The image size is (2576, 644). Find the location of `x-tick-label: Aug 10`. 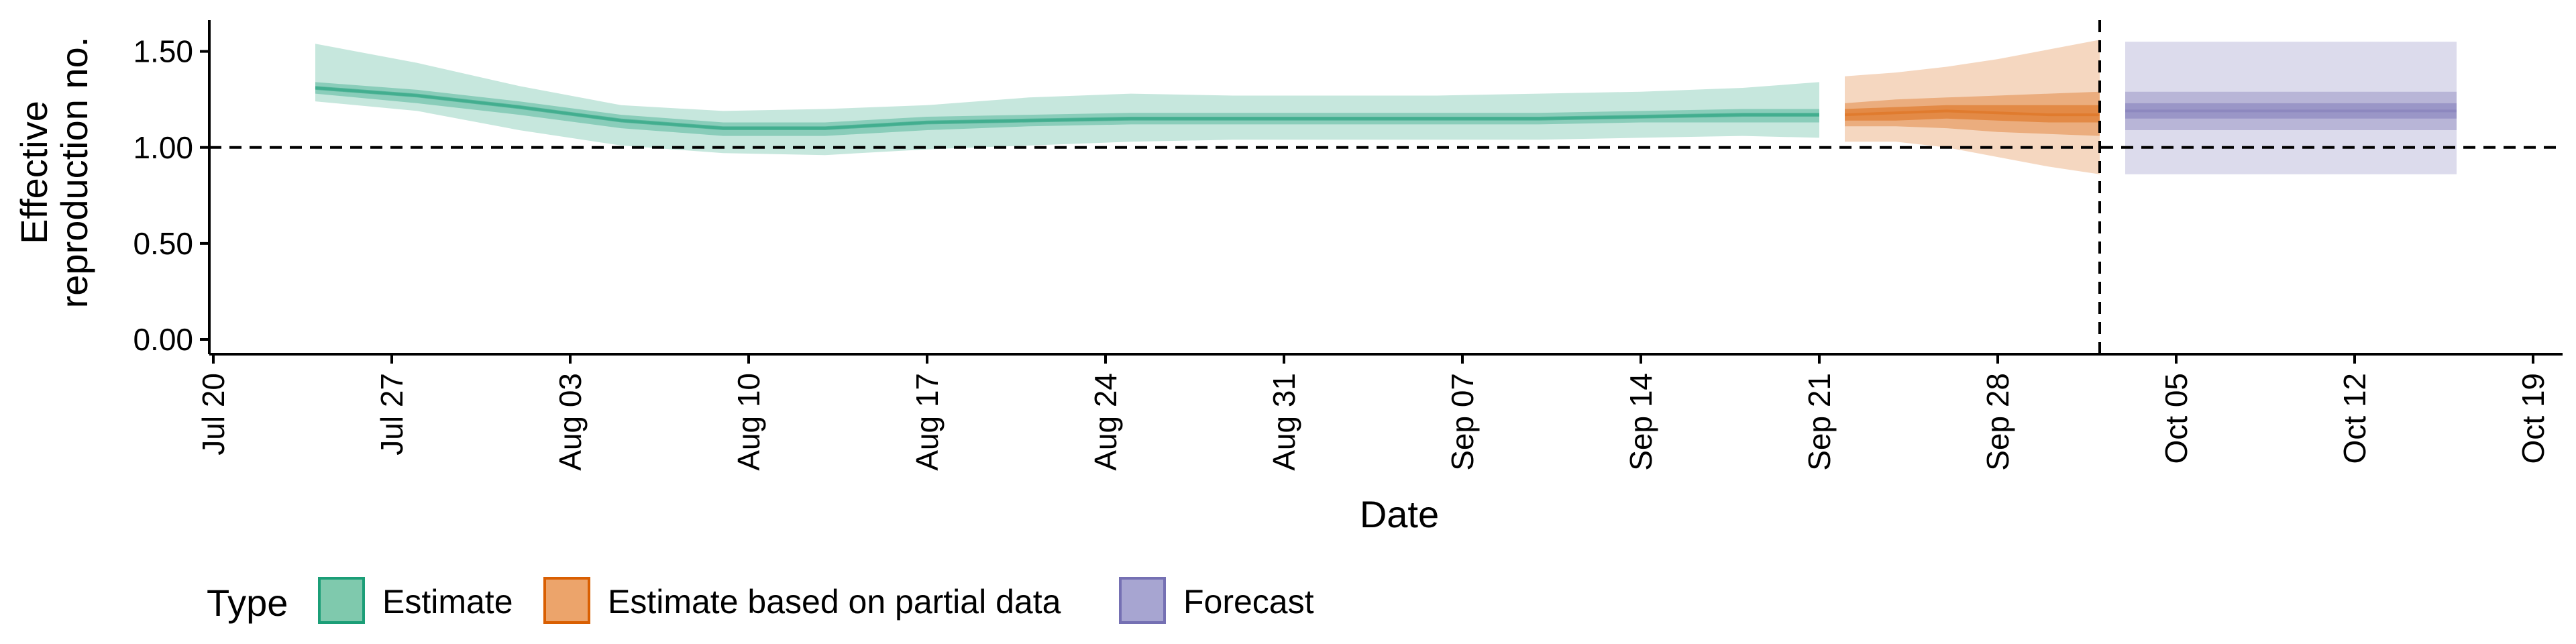

x-tick-label: Aug 10 is located at coordinates (748, 422).